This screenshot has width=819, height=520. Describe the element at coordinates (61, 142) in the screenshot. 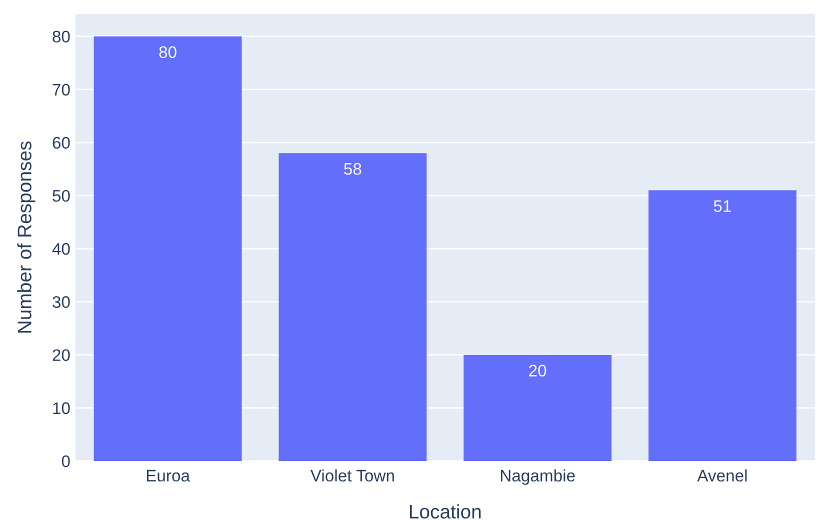

I see `y-tick-label: 60` at that location.